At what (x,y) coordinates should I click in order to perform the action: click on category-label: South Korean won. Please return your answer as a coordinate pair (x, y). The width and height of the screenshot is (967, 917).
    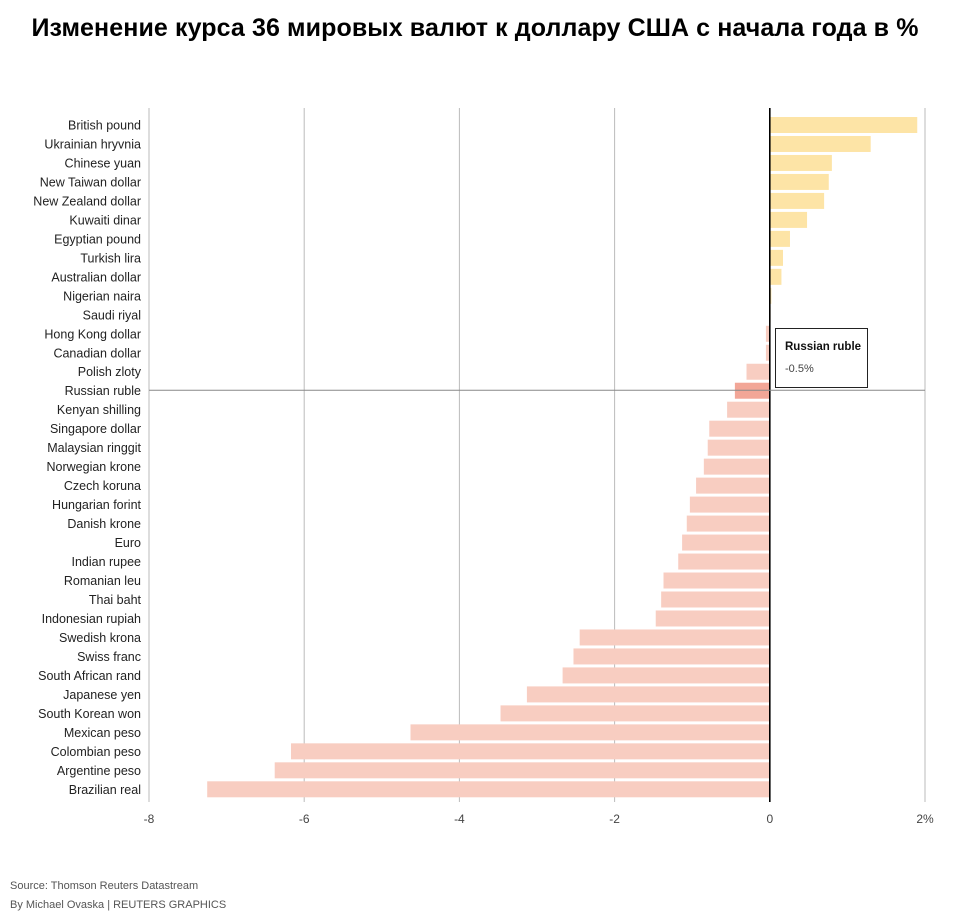
    Looking at the image, I should click on (89, 714).